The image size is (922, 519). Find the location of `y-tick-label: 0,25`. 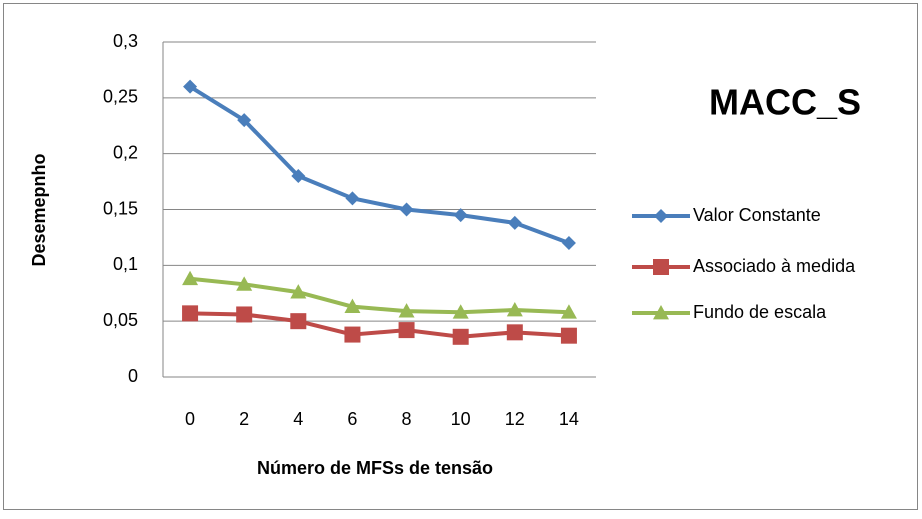

y-tick-label: 0,25 is located at coordinates (120, 97).